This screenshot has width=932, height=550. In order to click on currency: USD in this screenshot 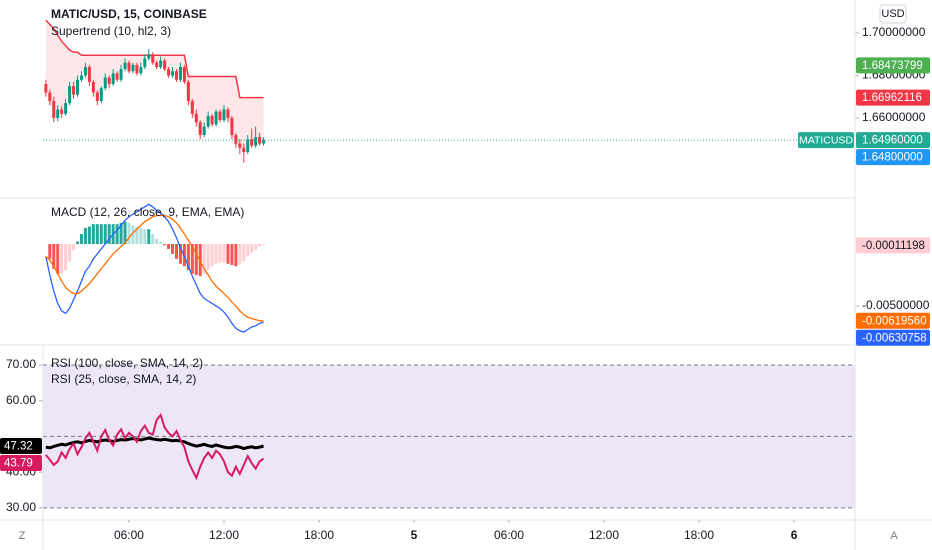, I will do `click(892, 14)`.